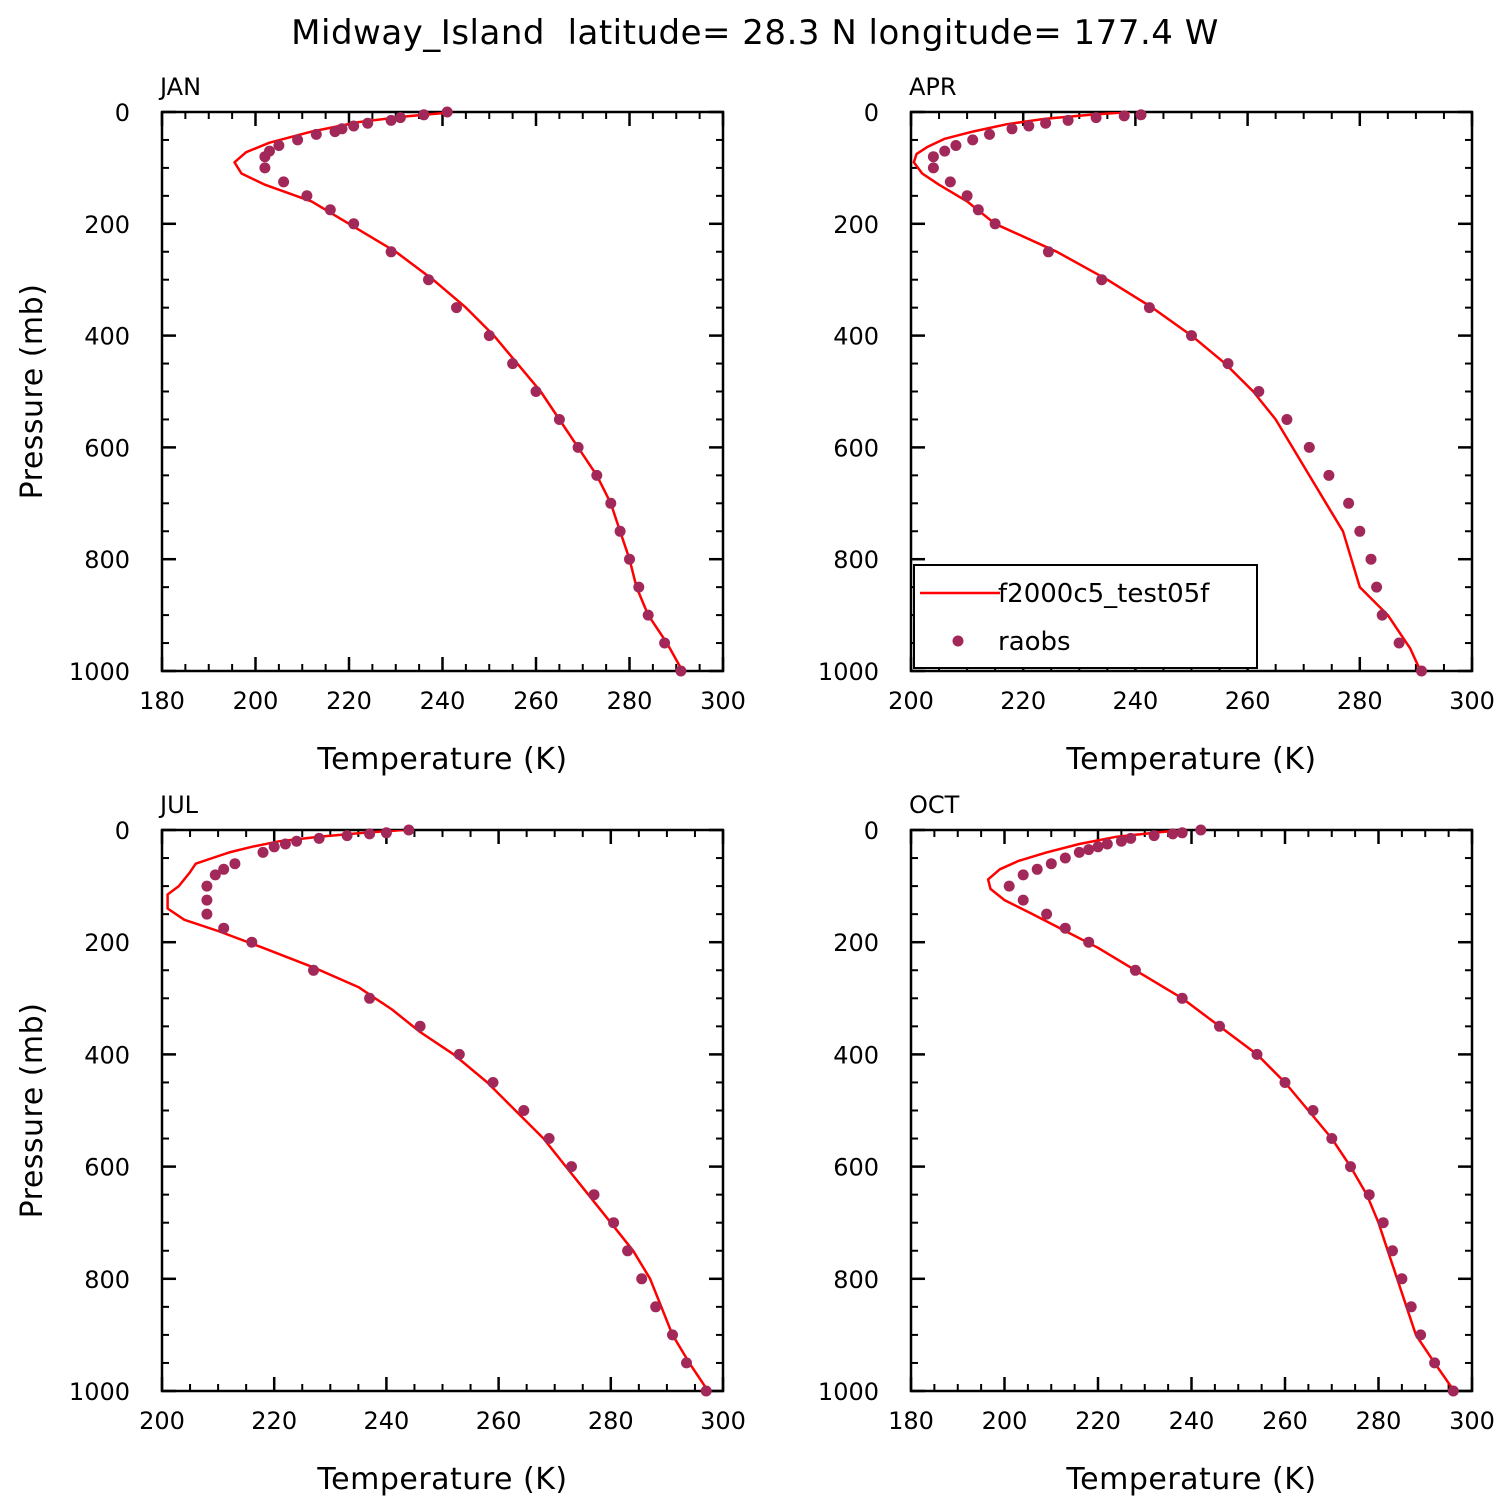 This screenshot has width=1510, height=1510. What do you see at coordinates (848, 1392) in the screenshot?
I see `y-tick-label: 1000` at bounding box center [848, 1392].